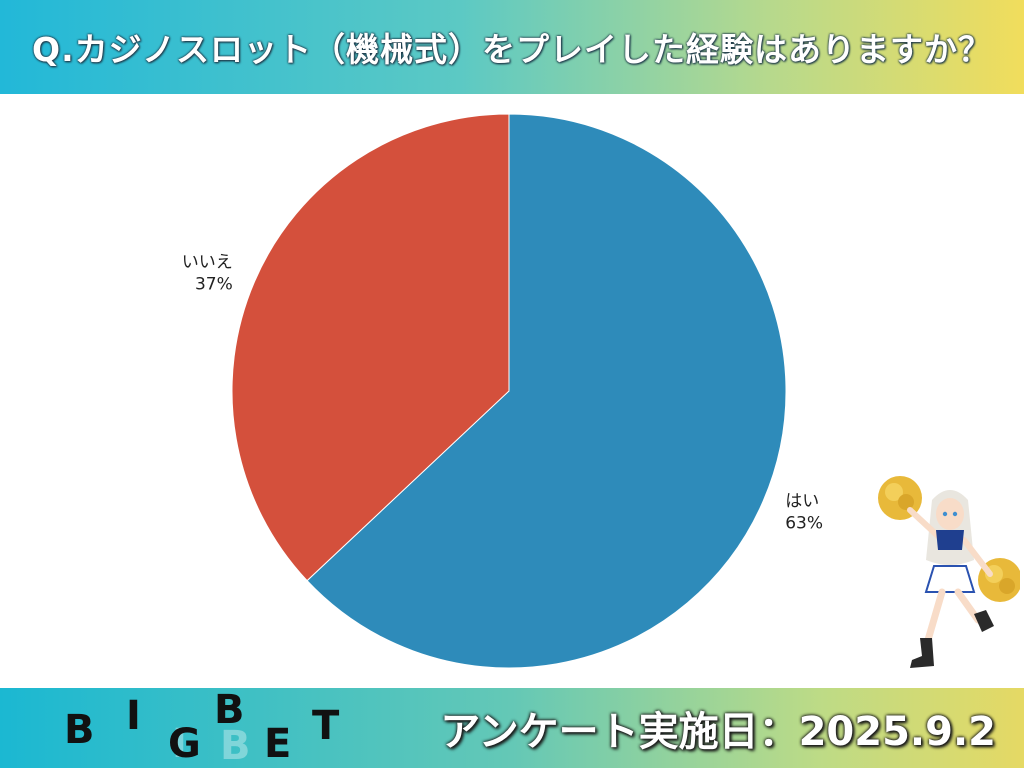 The height and width of the screenshot is (769, 1024). Describe the element at coordinates (804, 513) in the screenshot. I see `pie-slice-label-0: はい 63%` at that location.